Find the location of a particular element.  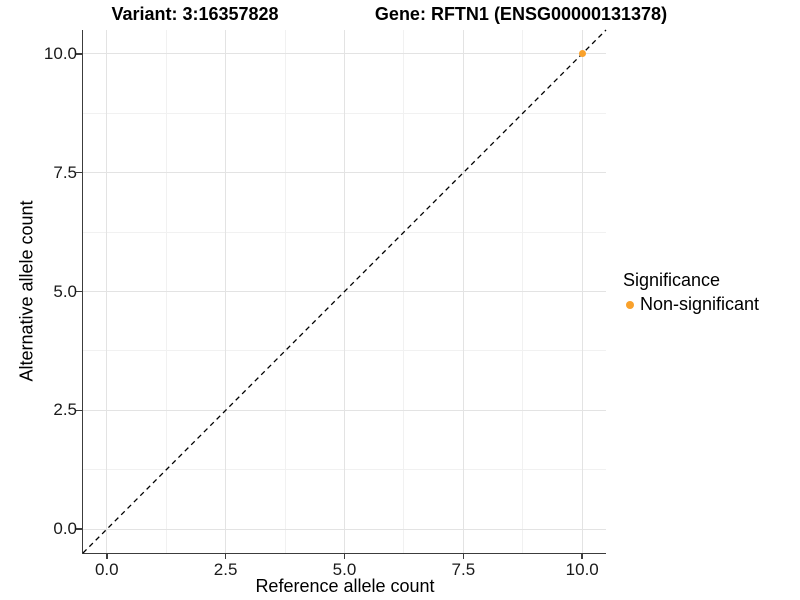

x-axis-title: Reference allele count is located at coordinates (345, 586).